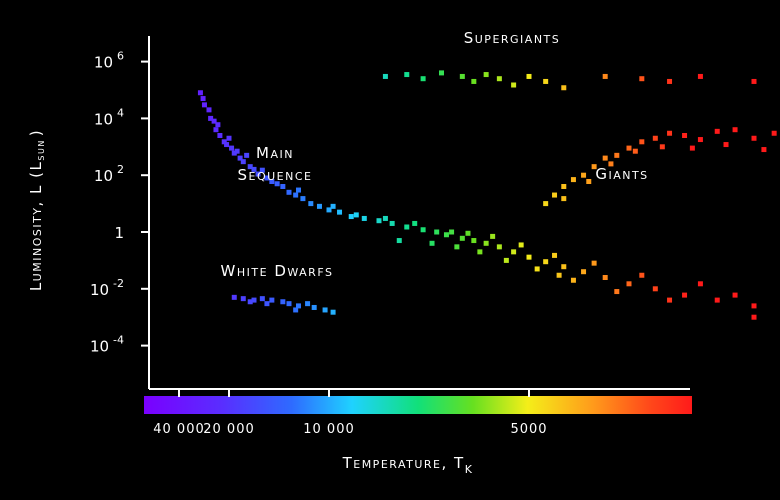  What do you see at coordinates (118, 340) in the screenshot?
I see `y-tick-exponent: -4` at bounding box center [118, 340].